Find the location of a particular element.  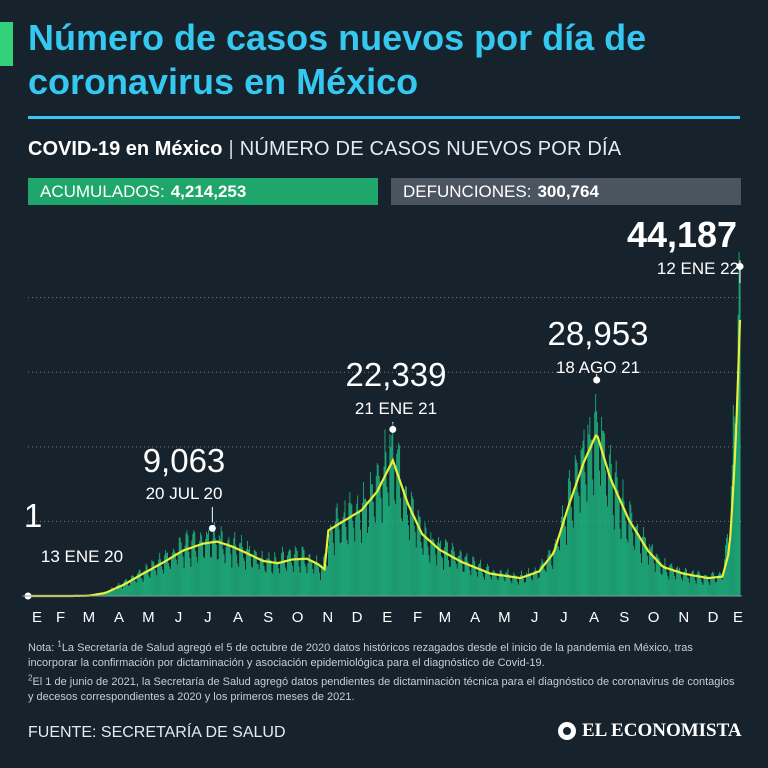

annotation-date-label: 21 ENE 21 is located at coordinates (396, 408).